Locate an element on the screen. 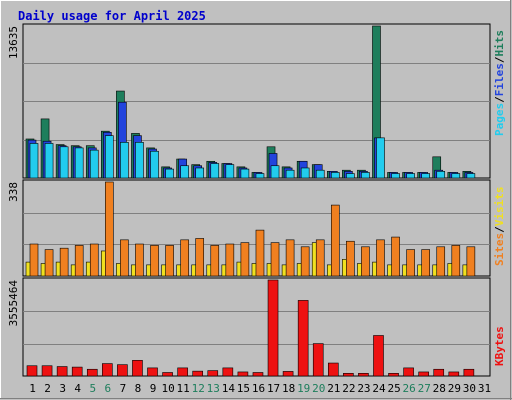 The width and height of the screenshot is (512, 400). x-tick-label-day-4: 4 is located at coordinates (77, 388).